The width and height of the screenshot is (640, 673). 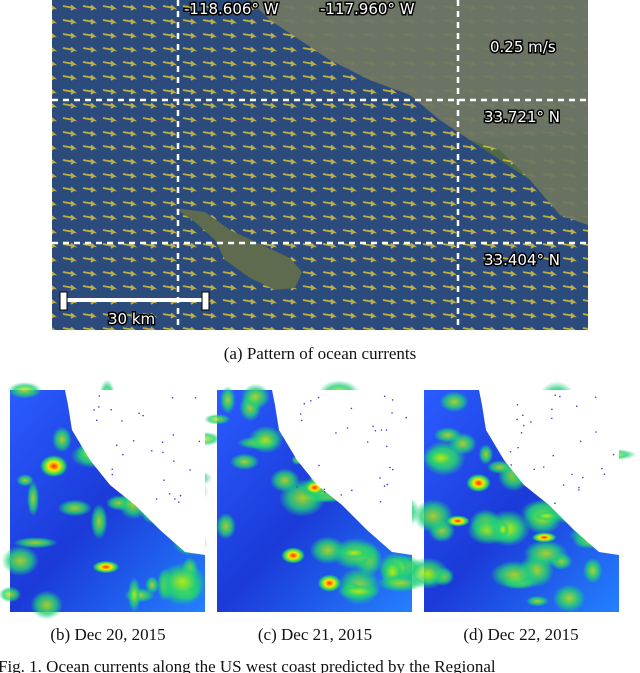 What do you see at coordinates (520, 634) in the screenshot?
I see `subfigure-caption: (d) Dec 22, 2015` at bounding box center [520, 634].